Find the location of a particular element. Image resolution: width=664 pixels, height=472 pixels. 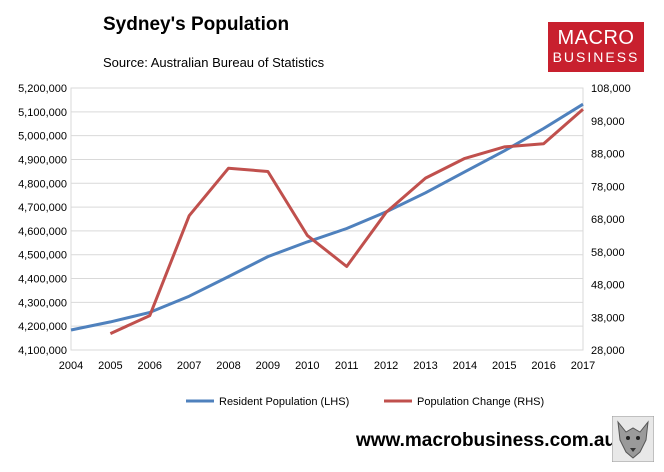

right-tick-label: 48,000 is located at coordinates (608, 286).